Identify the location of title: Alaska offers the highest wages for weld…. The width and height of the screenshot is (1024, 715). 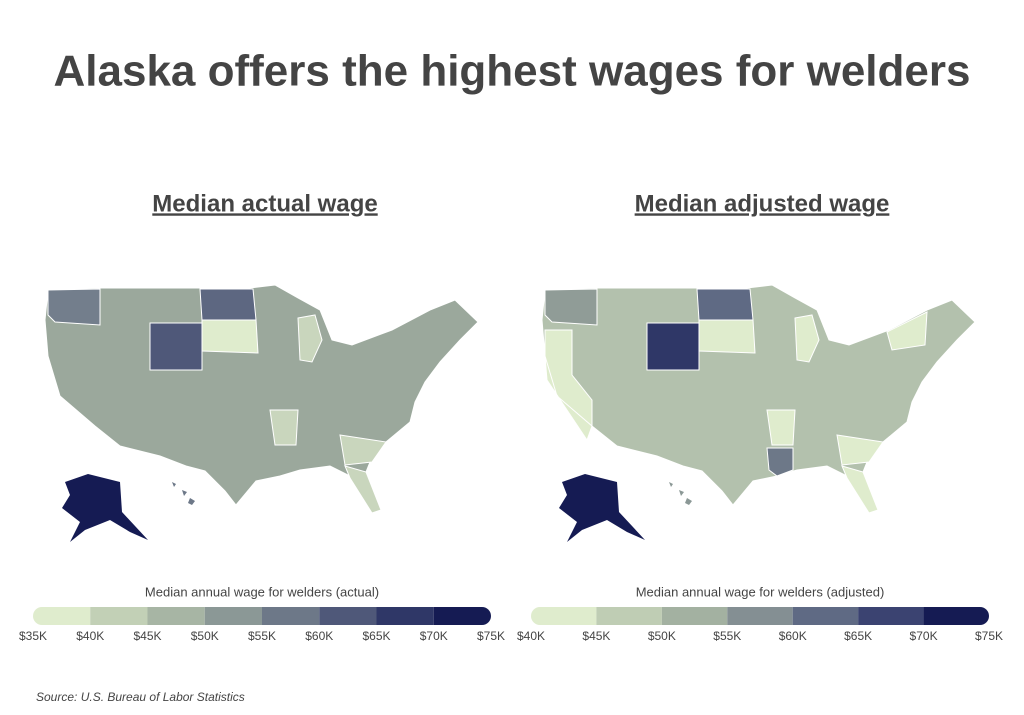
(512, 71).